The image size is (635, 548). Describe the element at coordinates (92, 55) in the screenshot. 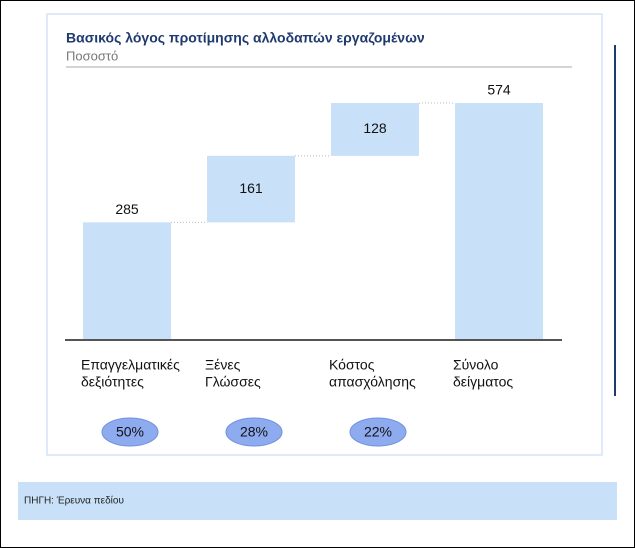

I see `chart-subtitle: Ποσοστό` at that location.